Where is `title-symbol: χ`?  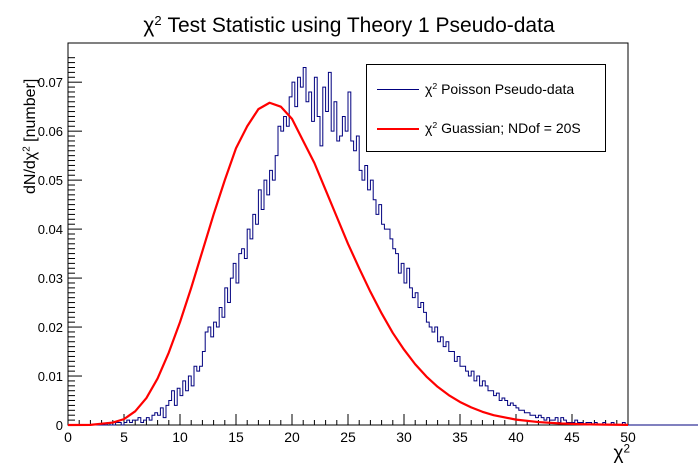
title-symbol: χ is located at coordinates (149, 25).